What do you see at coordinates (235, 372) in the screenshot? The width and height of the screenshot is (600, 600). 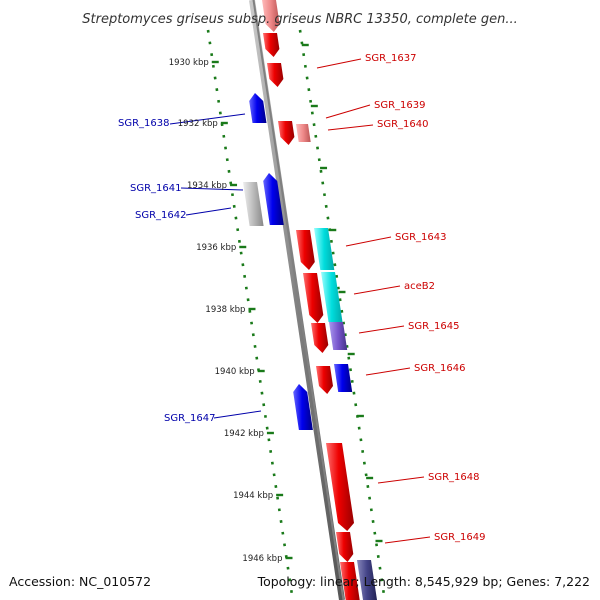 I see `tick-label: 1940 kbp` at bounding box center [235, 372].